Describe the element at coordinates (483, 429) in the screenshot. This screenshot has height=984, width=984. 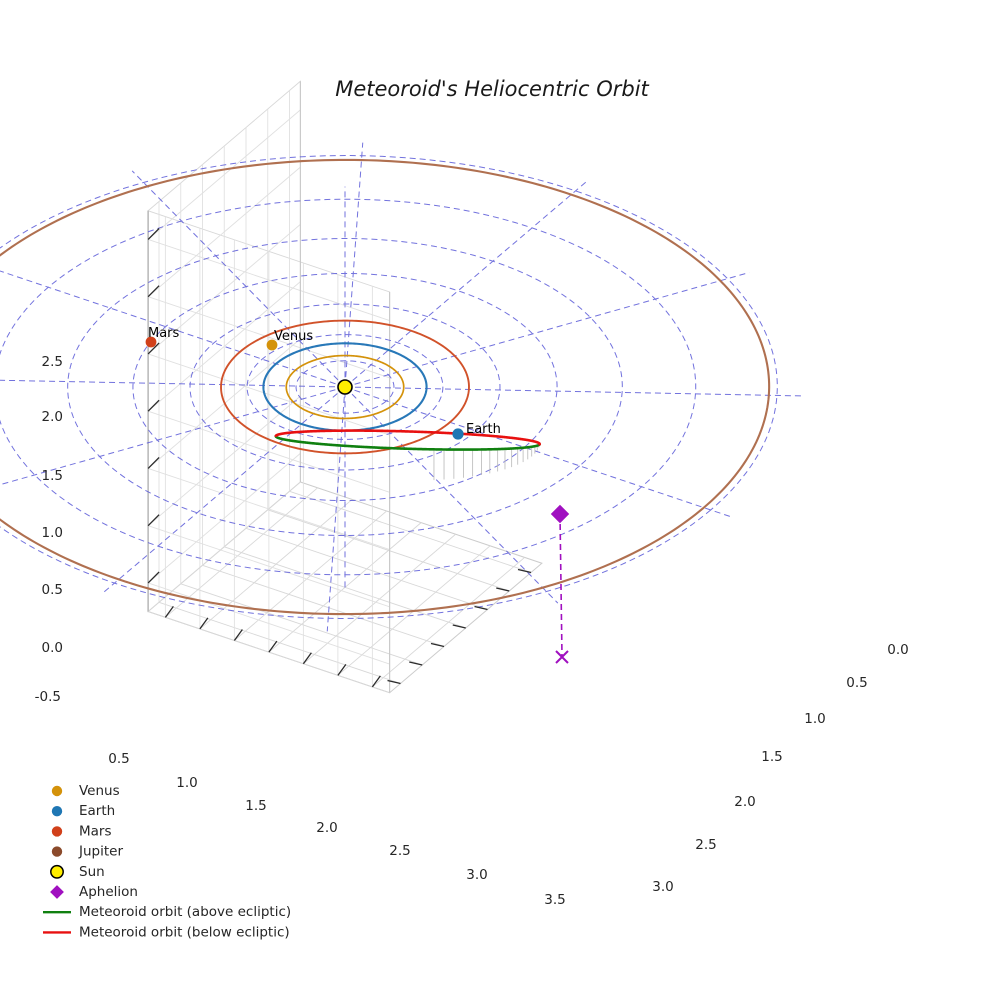
I see `body-label-earth: Earth` at that location.